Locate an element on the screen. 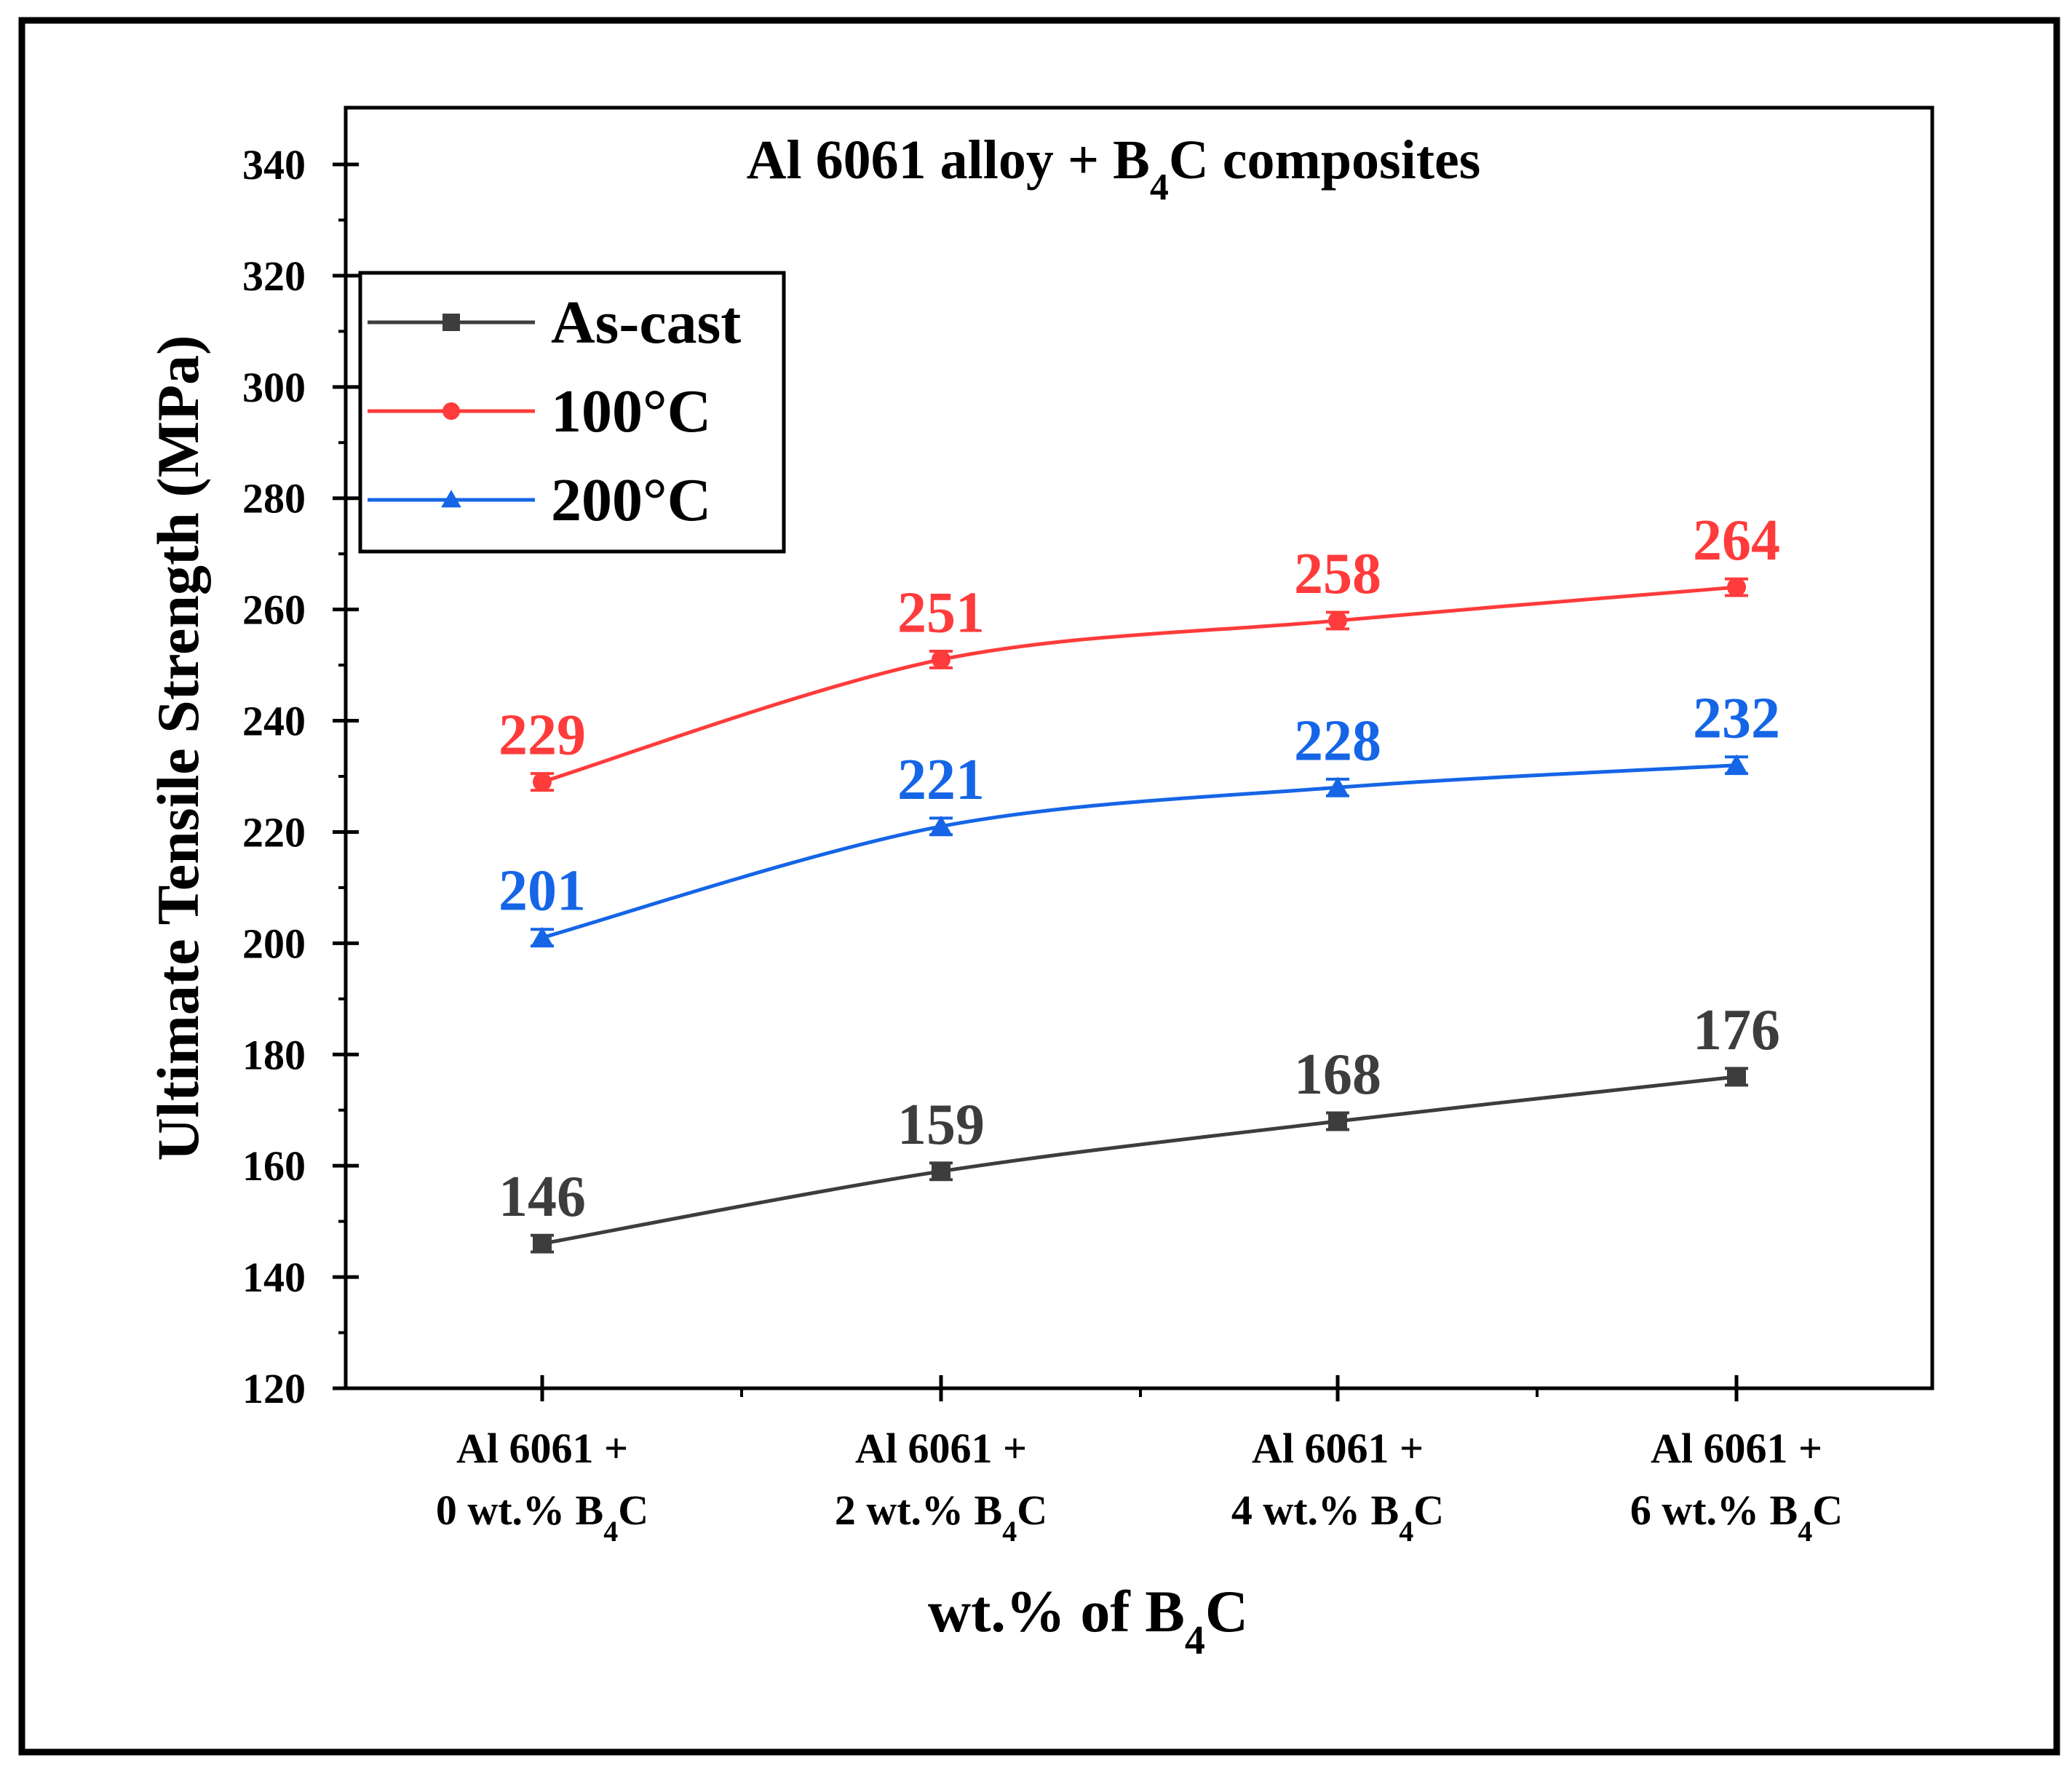 This screenshot has height=1779, width=2072. x-tick-label-text: 2 wt.% B is located at coordinates (918, 1510).